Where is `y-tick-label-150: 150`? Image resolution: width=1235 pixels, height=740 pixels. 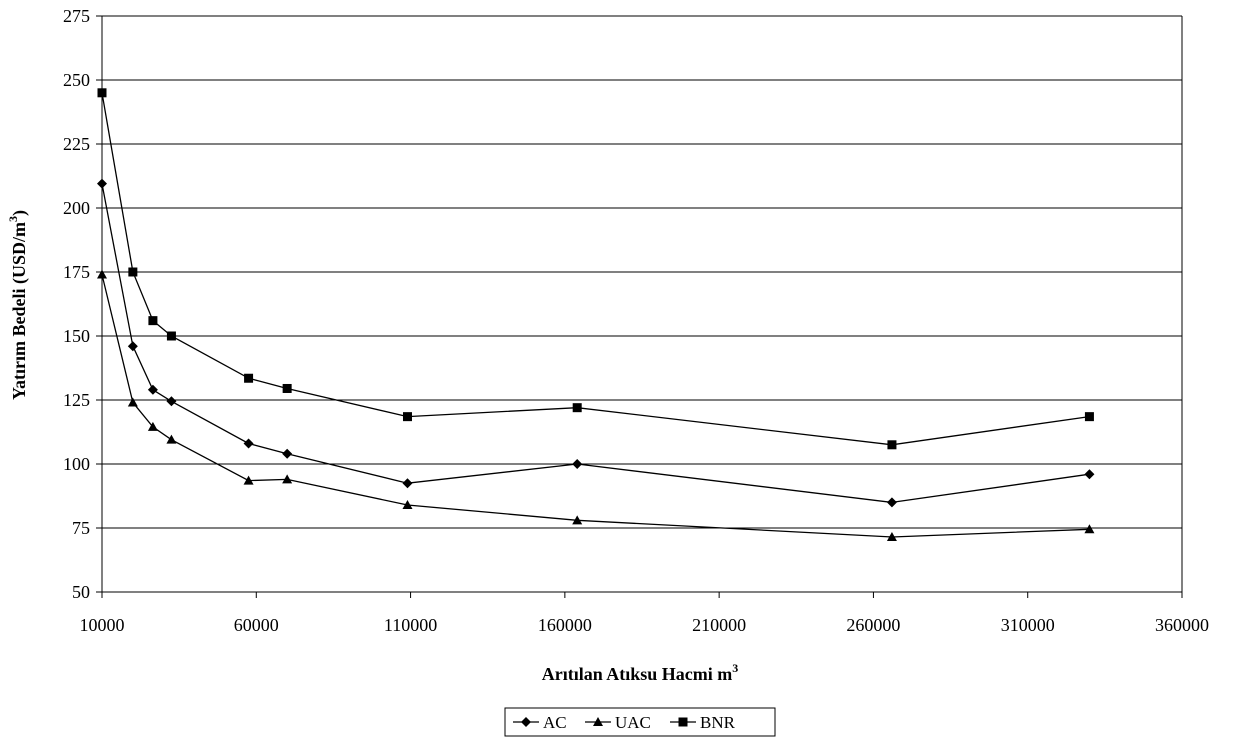
y-tick-label-150: 150 is located at coordinates (76, 336).